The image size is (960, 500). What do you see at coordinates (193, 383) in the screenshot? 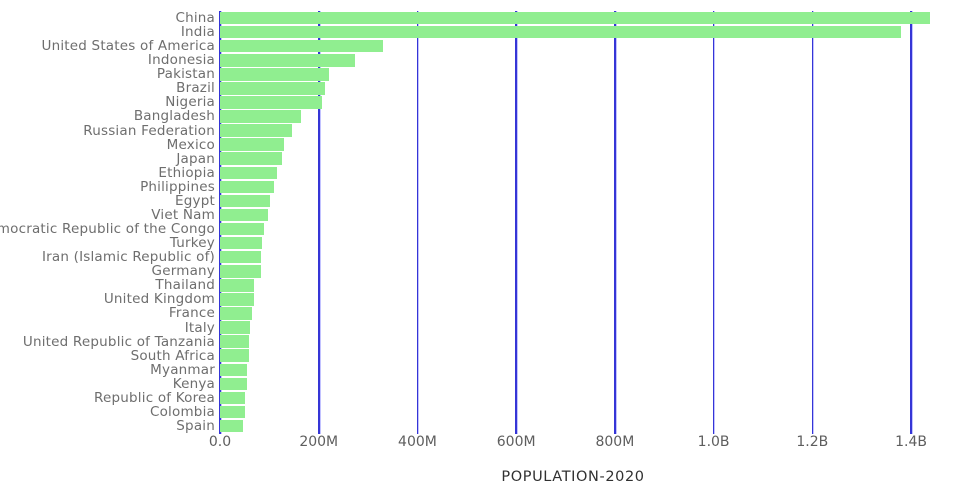
I see `category-label: Kenya` at bounding box center [193, 383].